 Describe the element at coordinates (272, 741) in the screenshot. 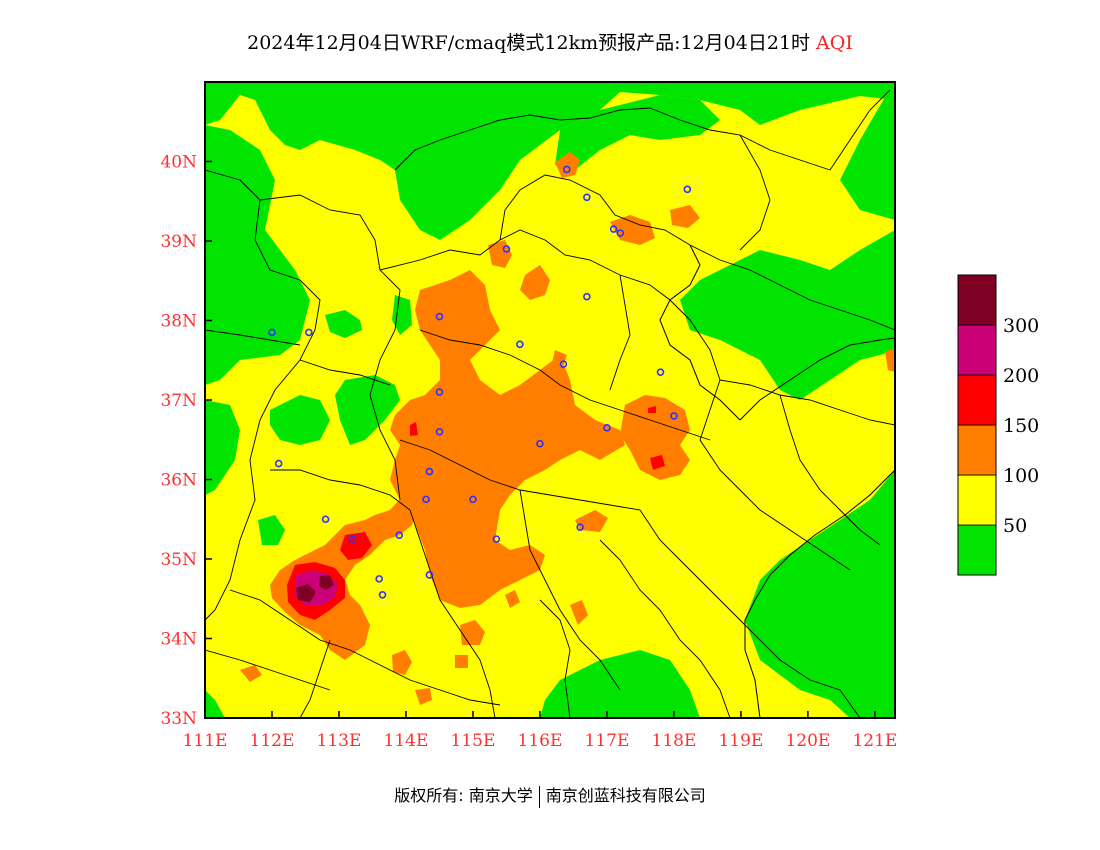

I see `x-tick-label: 112E` at that location.